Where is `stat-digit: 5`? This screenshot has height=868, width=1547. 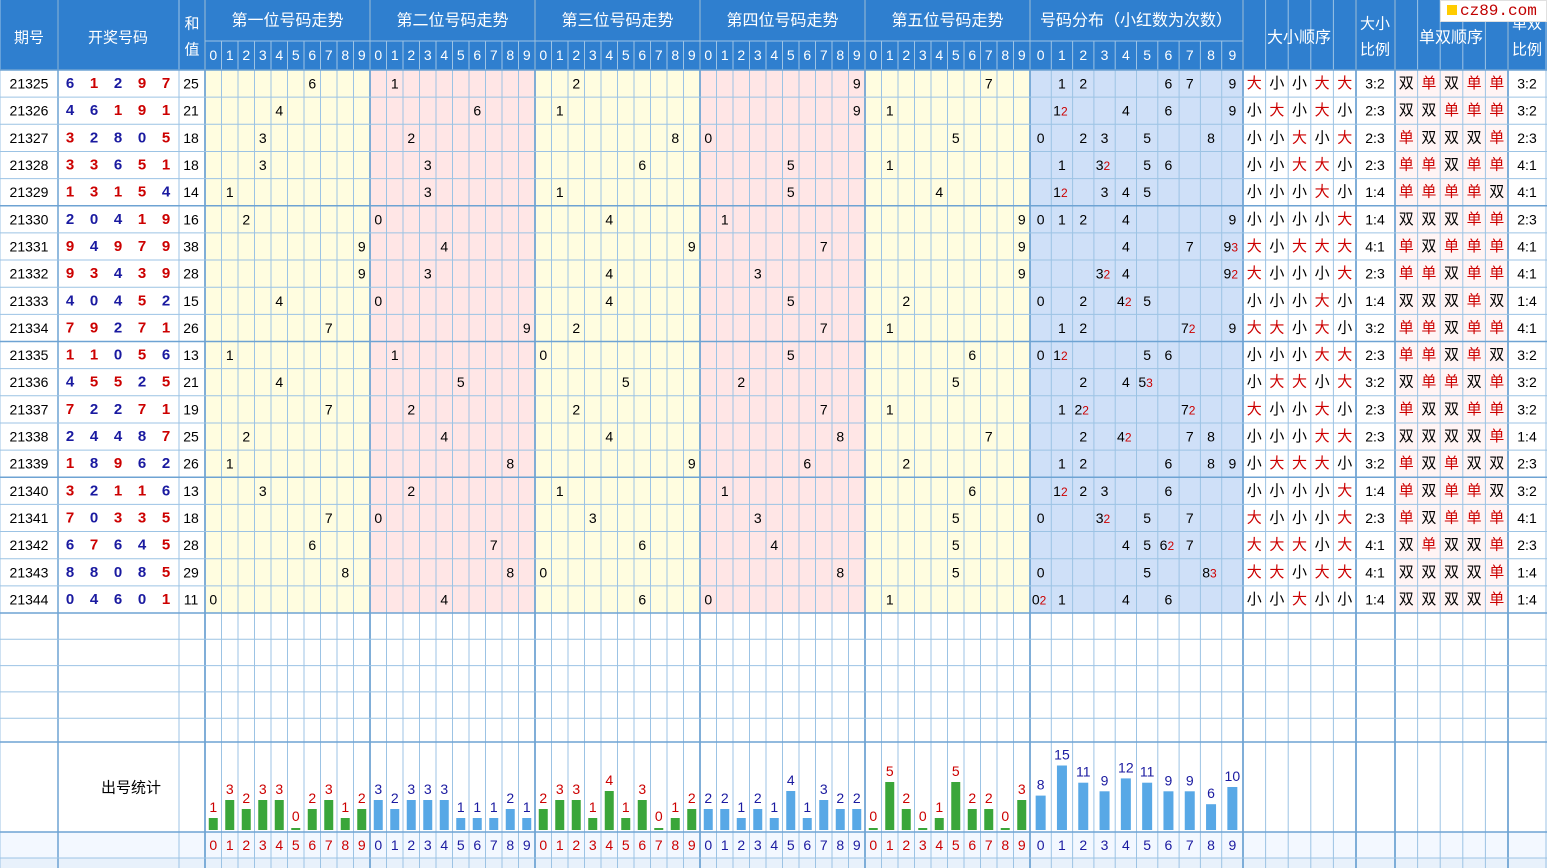 stat-digit: 5 is located at coordinates (296, 845).